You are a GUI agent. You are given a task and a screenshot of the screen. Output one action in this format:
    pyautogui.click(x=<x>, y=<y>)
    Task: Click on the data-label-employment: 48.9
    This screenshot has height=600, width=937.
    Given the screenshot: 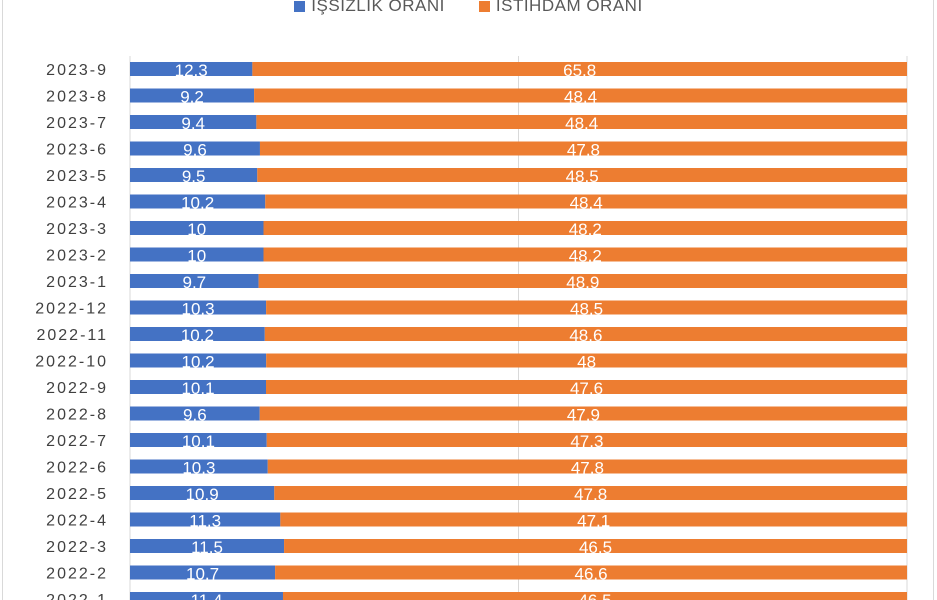 What is the action you would take?
    pyautogui.click(x=582, y=282)
    